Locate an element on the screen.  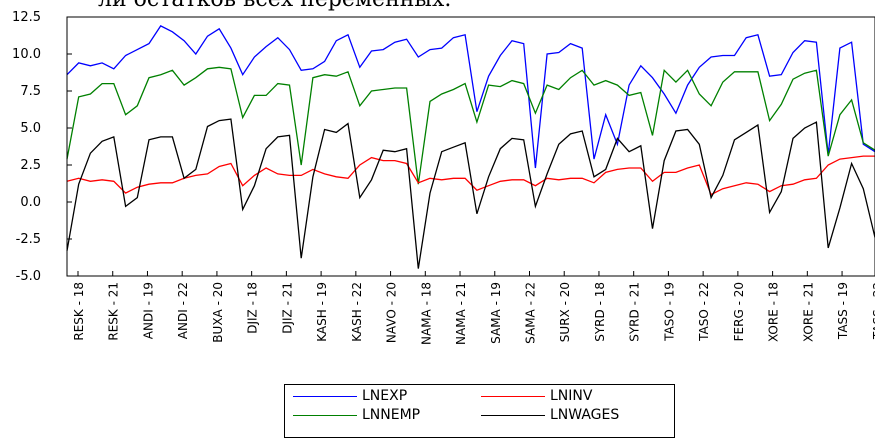
x-tick-label: RESK - 21 is located at coordinates (114, 311).